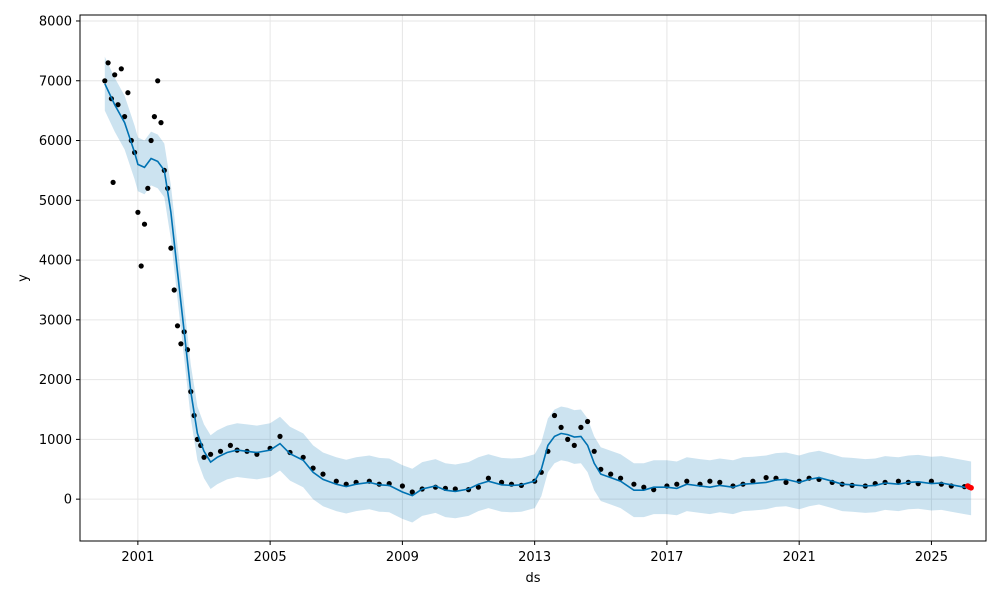 The width and height of the screenshot is (1000, 600). Describe the element at coordinates (55, 261) in the screenshot. I see `y-tick-label: 4000` at that location.